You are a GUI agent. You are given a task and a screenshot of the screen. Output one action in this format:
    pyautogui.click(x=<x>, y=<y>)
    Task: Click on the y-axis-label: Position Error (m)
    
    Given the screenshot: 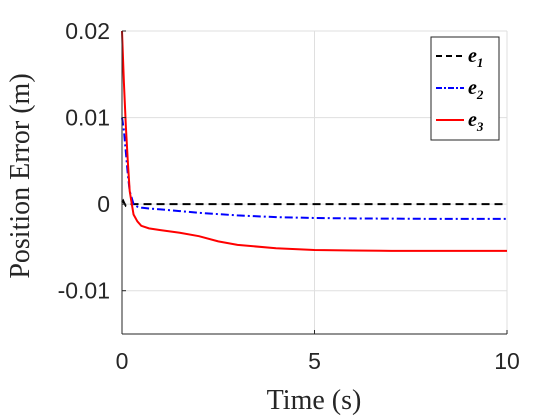 What is the action you would take?
    pyautogui.click(x=20, y=175)
    